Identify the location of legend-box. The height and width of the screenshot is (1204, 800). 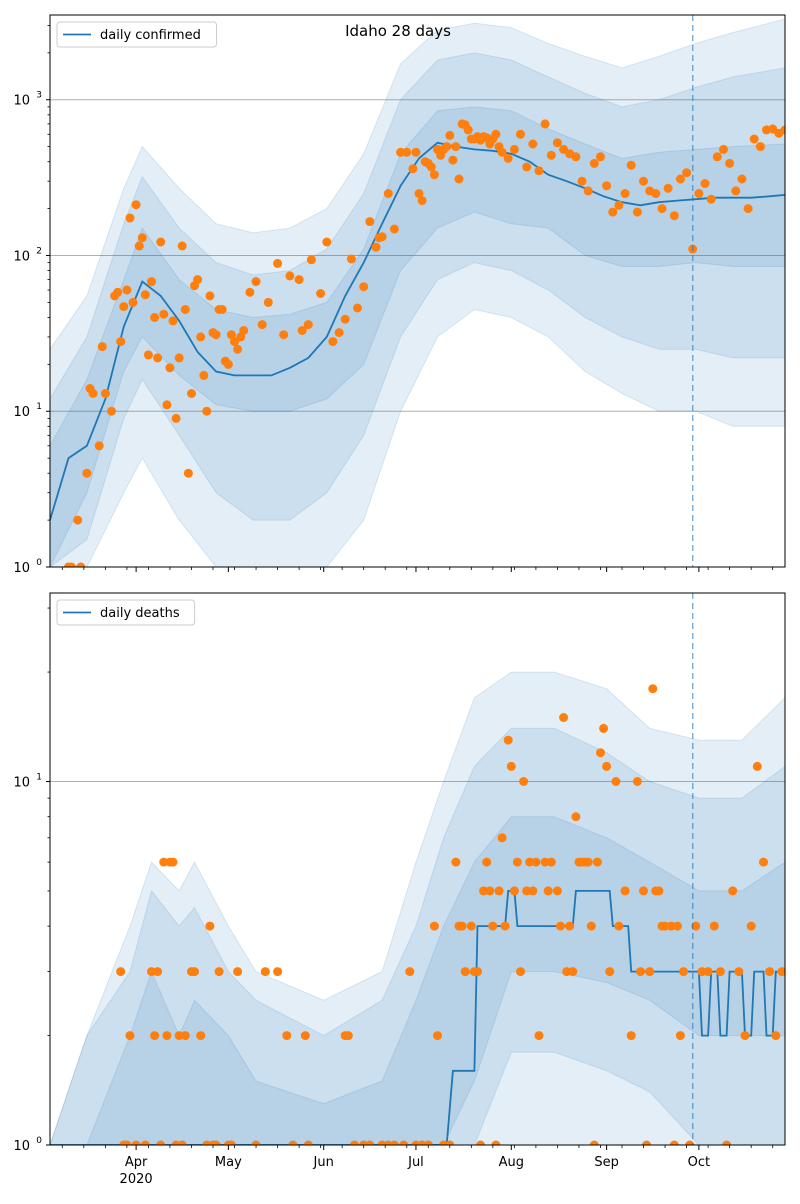
(136, 34).